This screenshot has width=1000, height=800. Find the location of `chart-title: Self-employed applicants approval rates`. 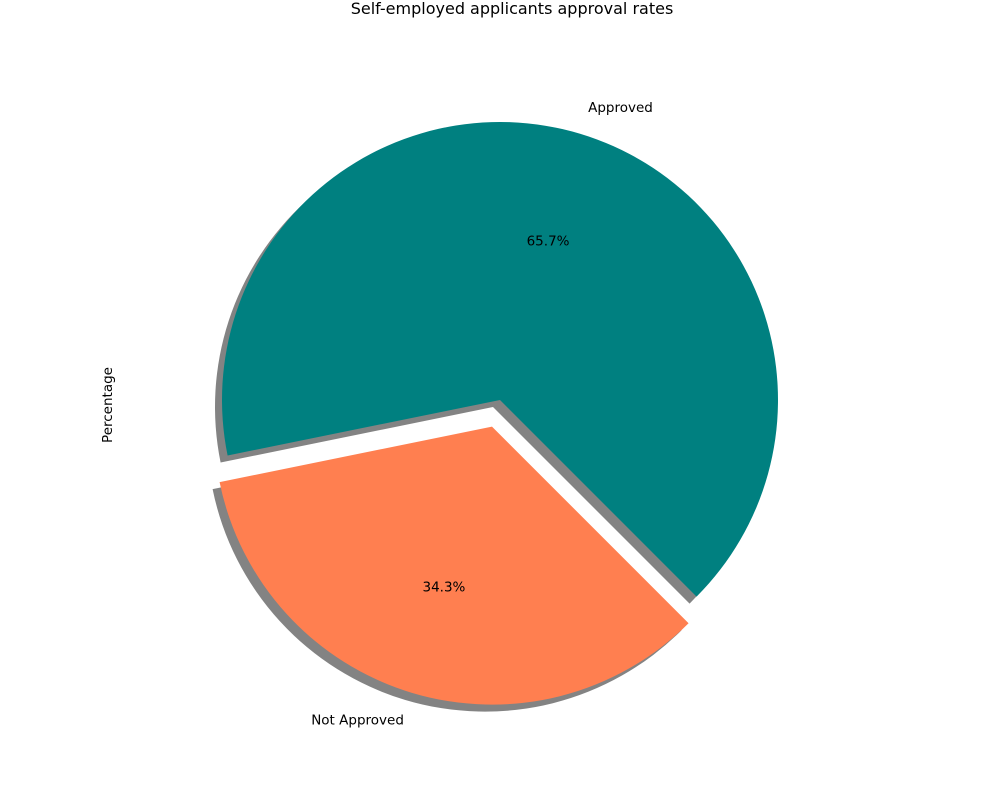

chart-title: Self-employed applicants approval rates is located at coordinates (512, 9).